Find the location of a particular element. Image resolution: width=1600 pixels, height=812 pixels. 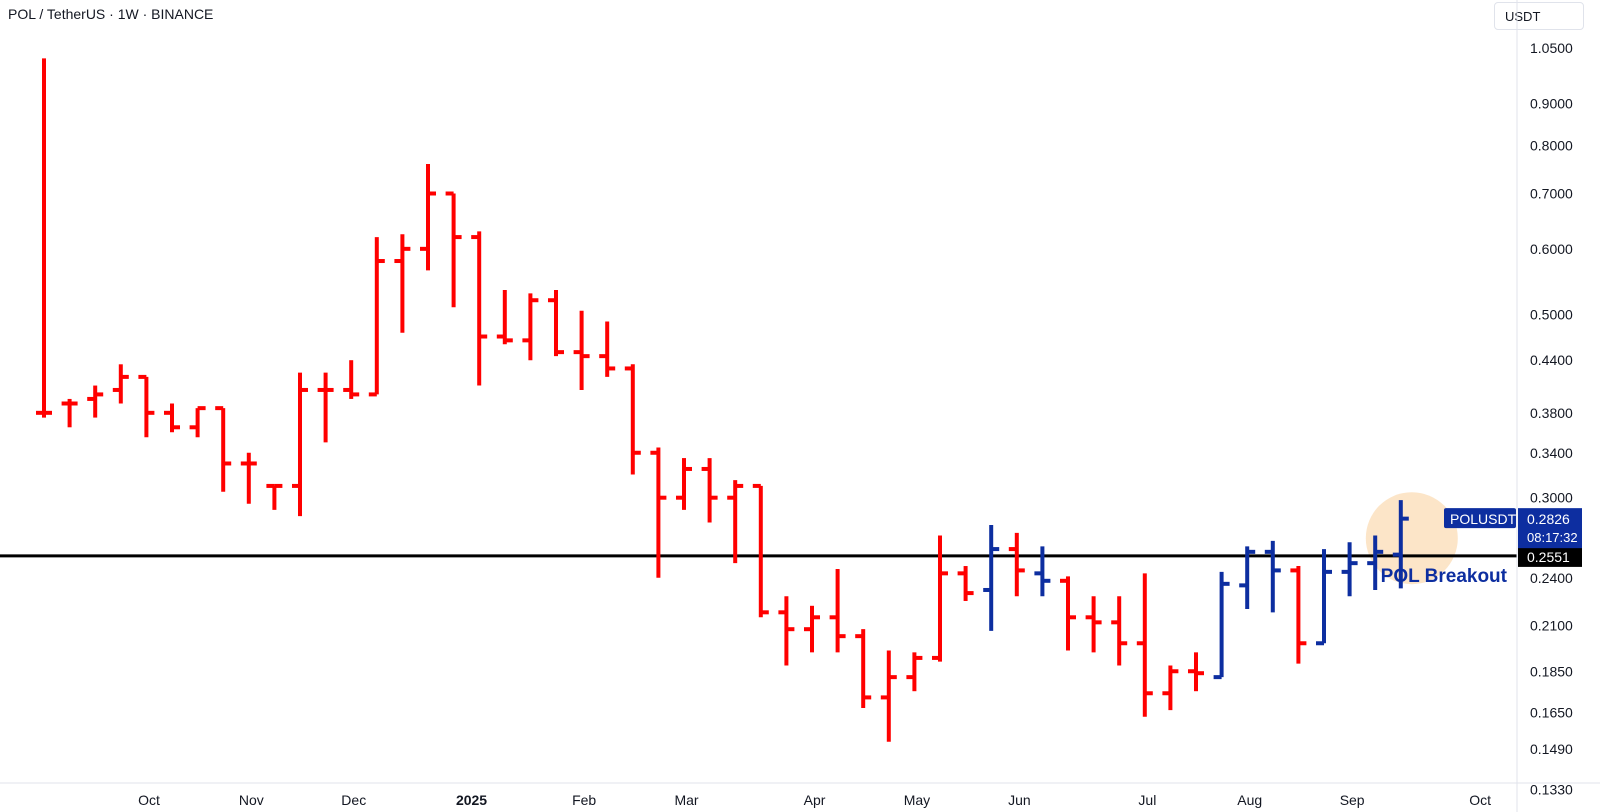

price-tick-label: 0.5000 is located at coordinates (1551, 314).